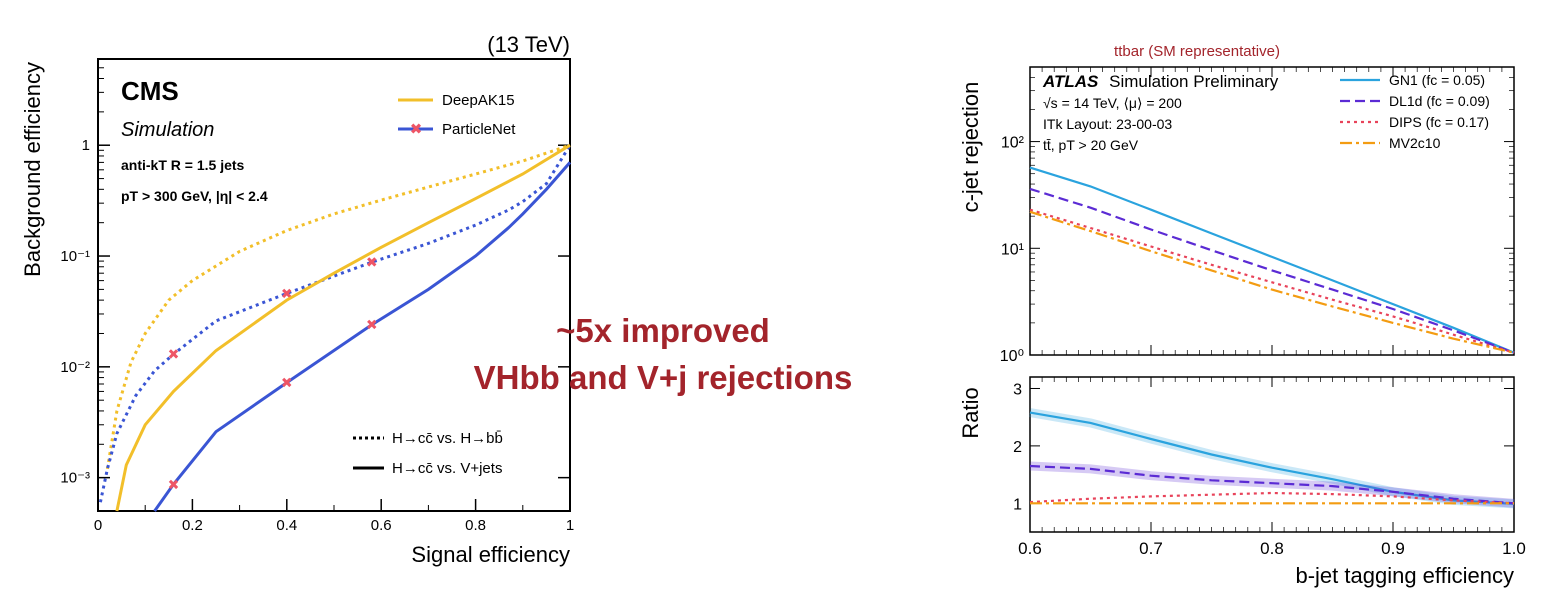 The width and height of the screenshot is (1547, 597). Describe the element at coordinates (381, 525) in the screenshot. I see `cms-xtick-label: 0.6` at that location.